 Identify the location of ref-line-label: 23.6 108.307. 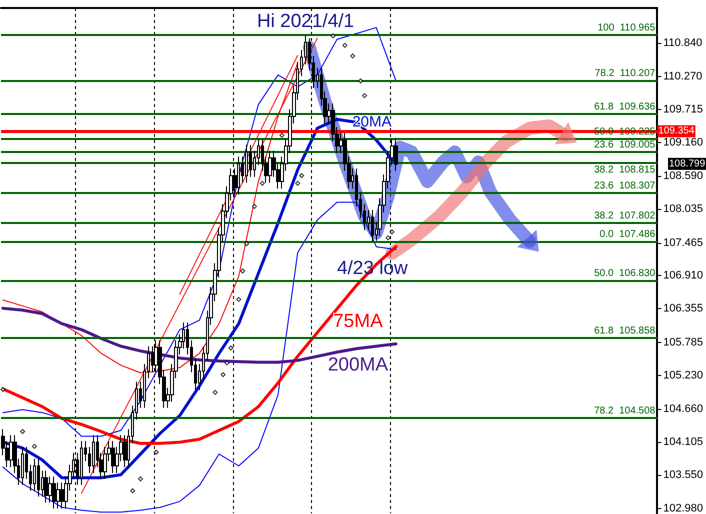
(625, 186).